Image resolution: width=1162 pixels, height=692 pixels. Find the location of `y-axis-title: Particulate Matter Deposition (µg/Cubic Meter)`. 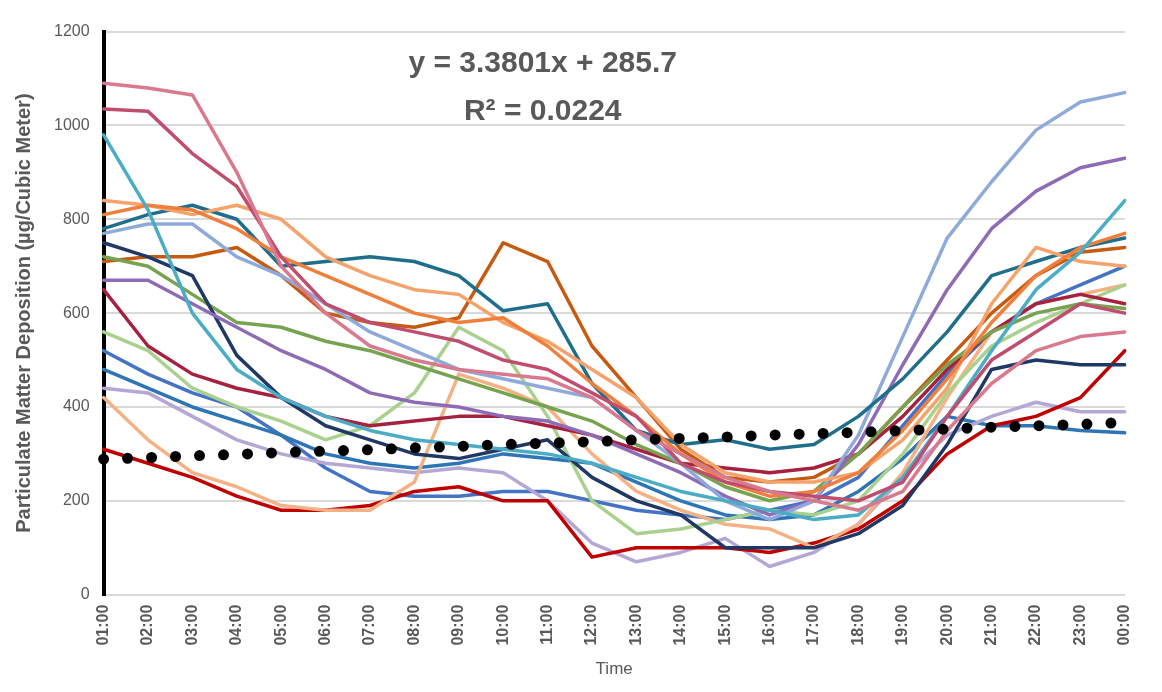

y-axis-title: Particulate Matter Deposition (µg/Cubic Meter) is located at coordinates (22, 313).